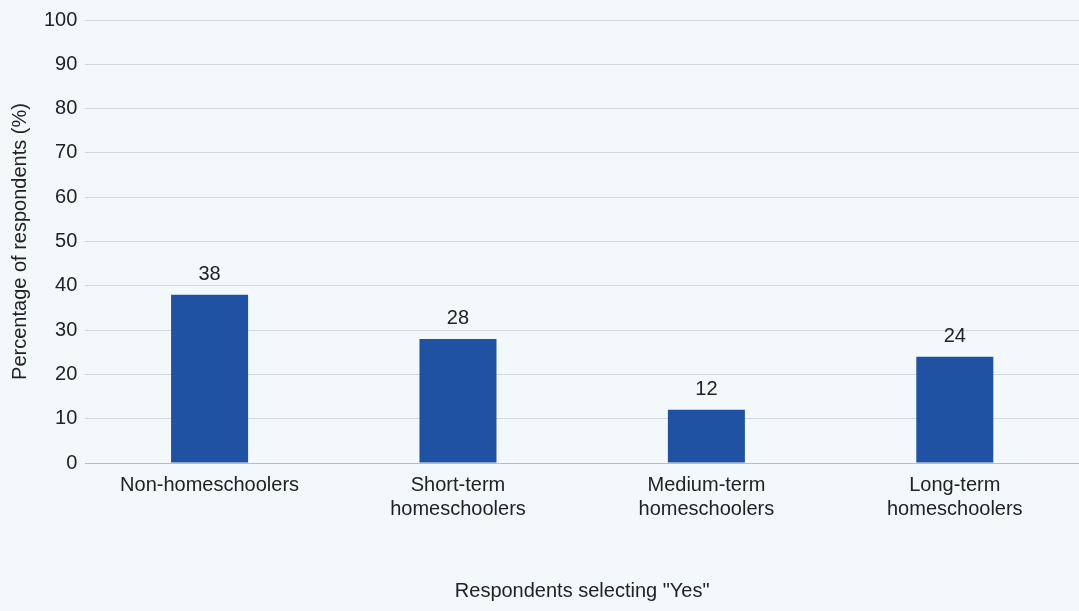 Image resolution: width=1079 pixels, height=611 pixels. What do you see at coordinates (582, 589) in the screenshot?
I see `x-axis-title: Respondents selecting "Yes"` at bounding box center [582, 589].